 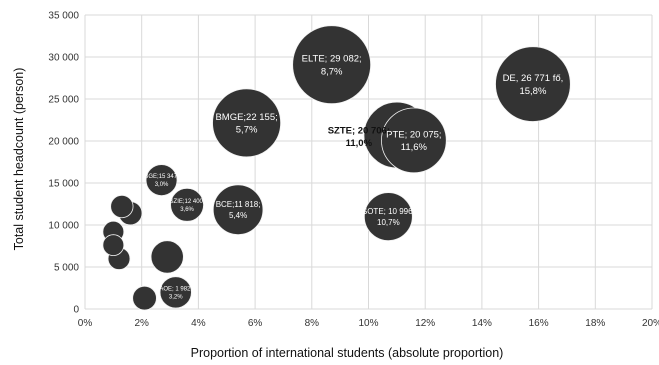 I want to click on y-tick-label: 25 000, so click(x=63, y=100).